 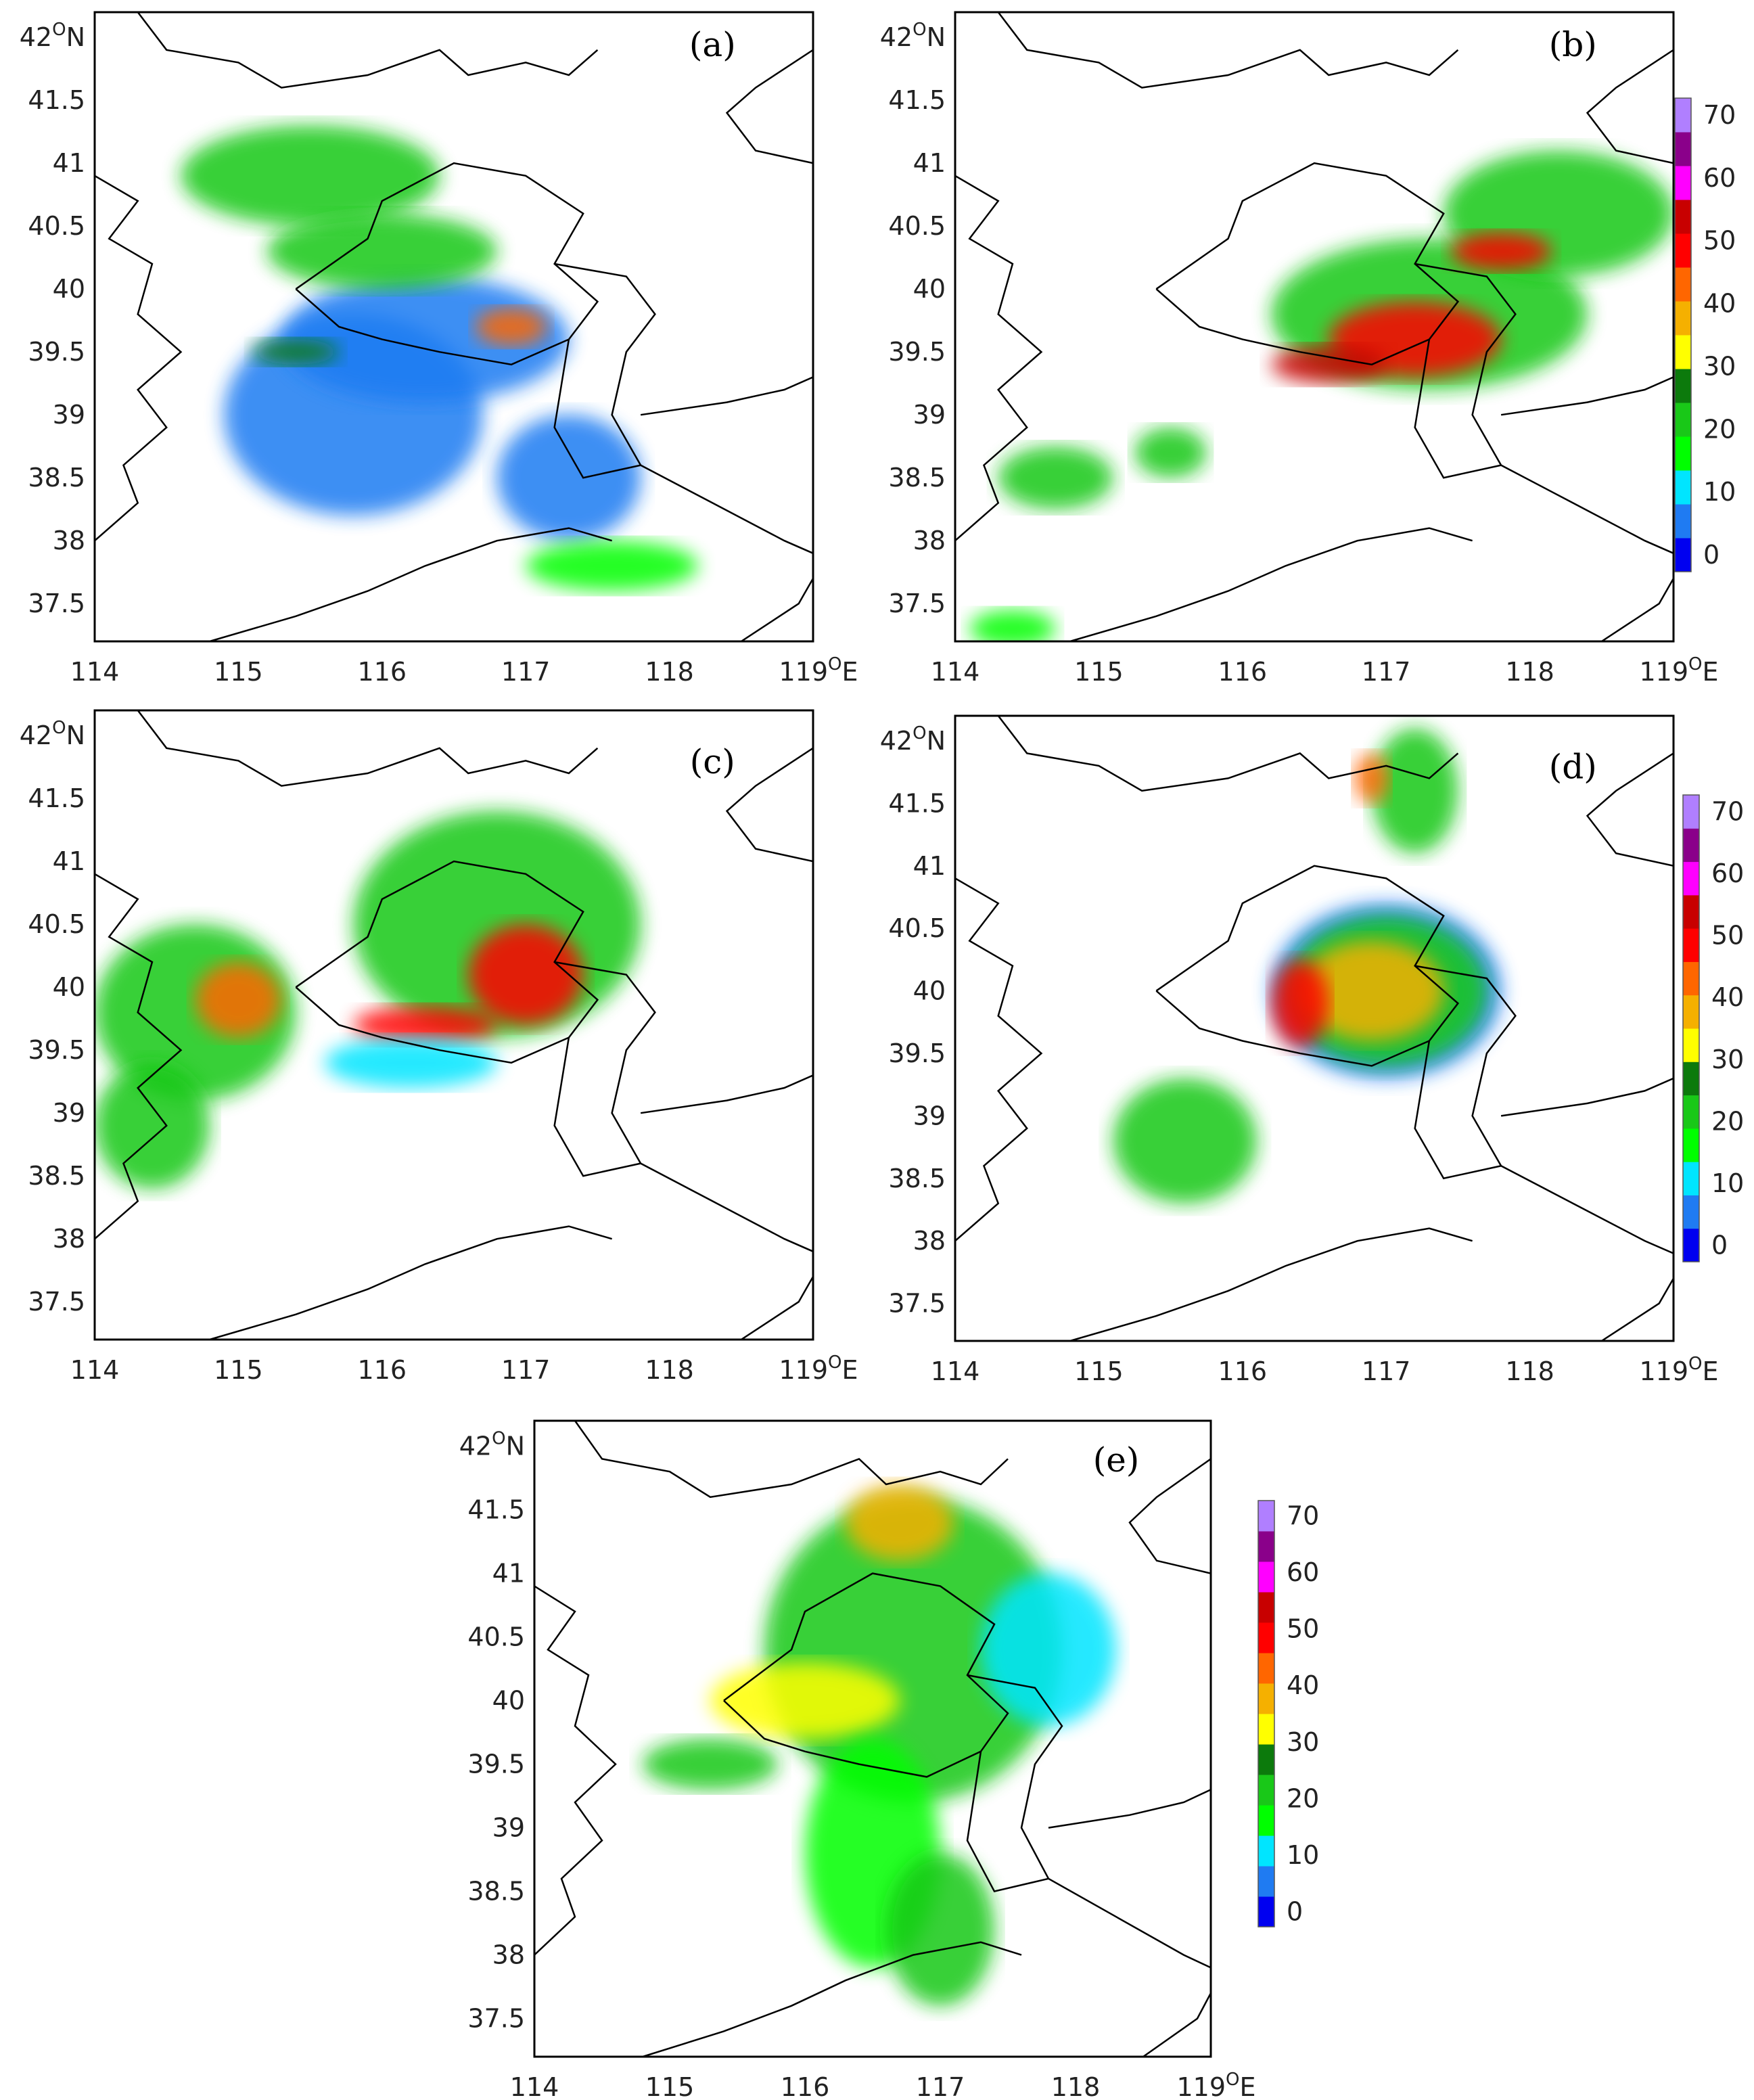 What do you see at coordinates (1573, 767) in the screenshot?
I see `panel-label: (d)` at bounding box center [1573, 767].